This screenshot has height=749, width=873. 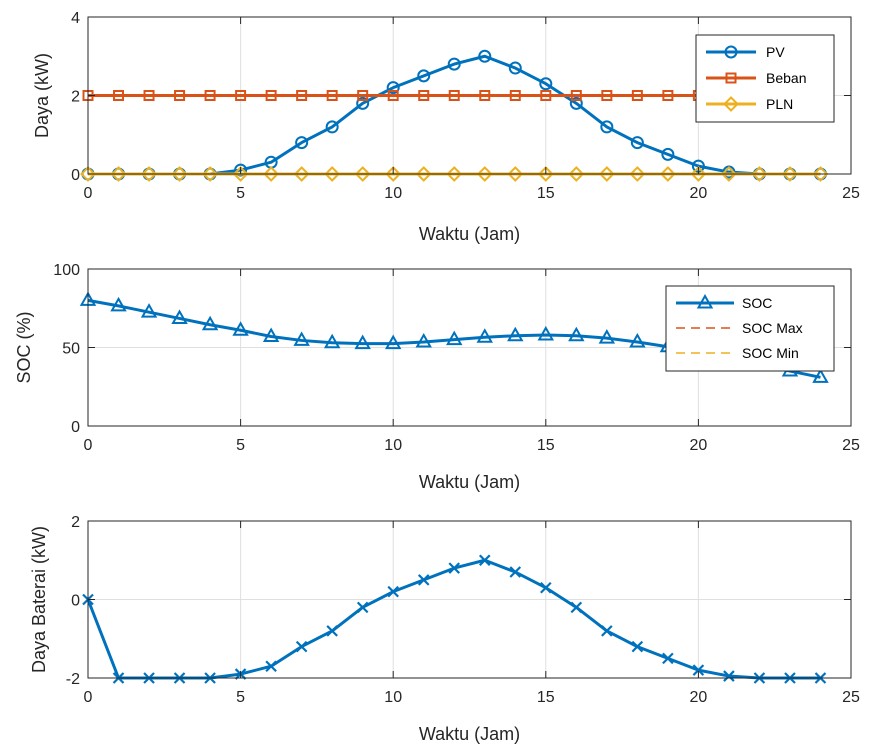 I want to click on legend-entry: Beban, so click(x=786, y=78).